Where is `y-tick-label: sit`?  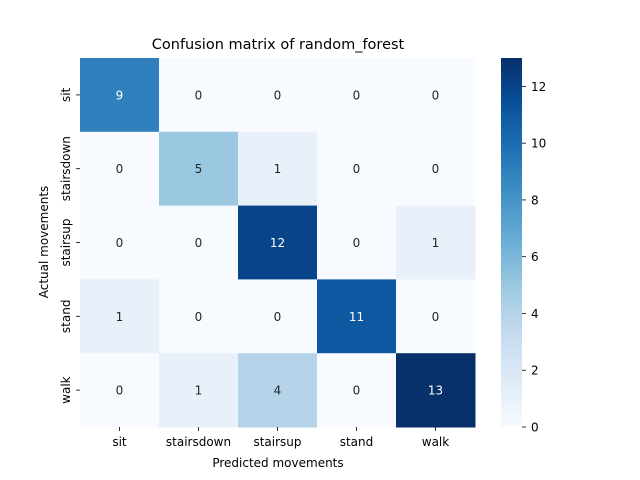 y-tick-label: sit is located at coordinates (66, 94).